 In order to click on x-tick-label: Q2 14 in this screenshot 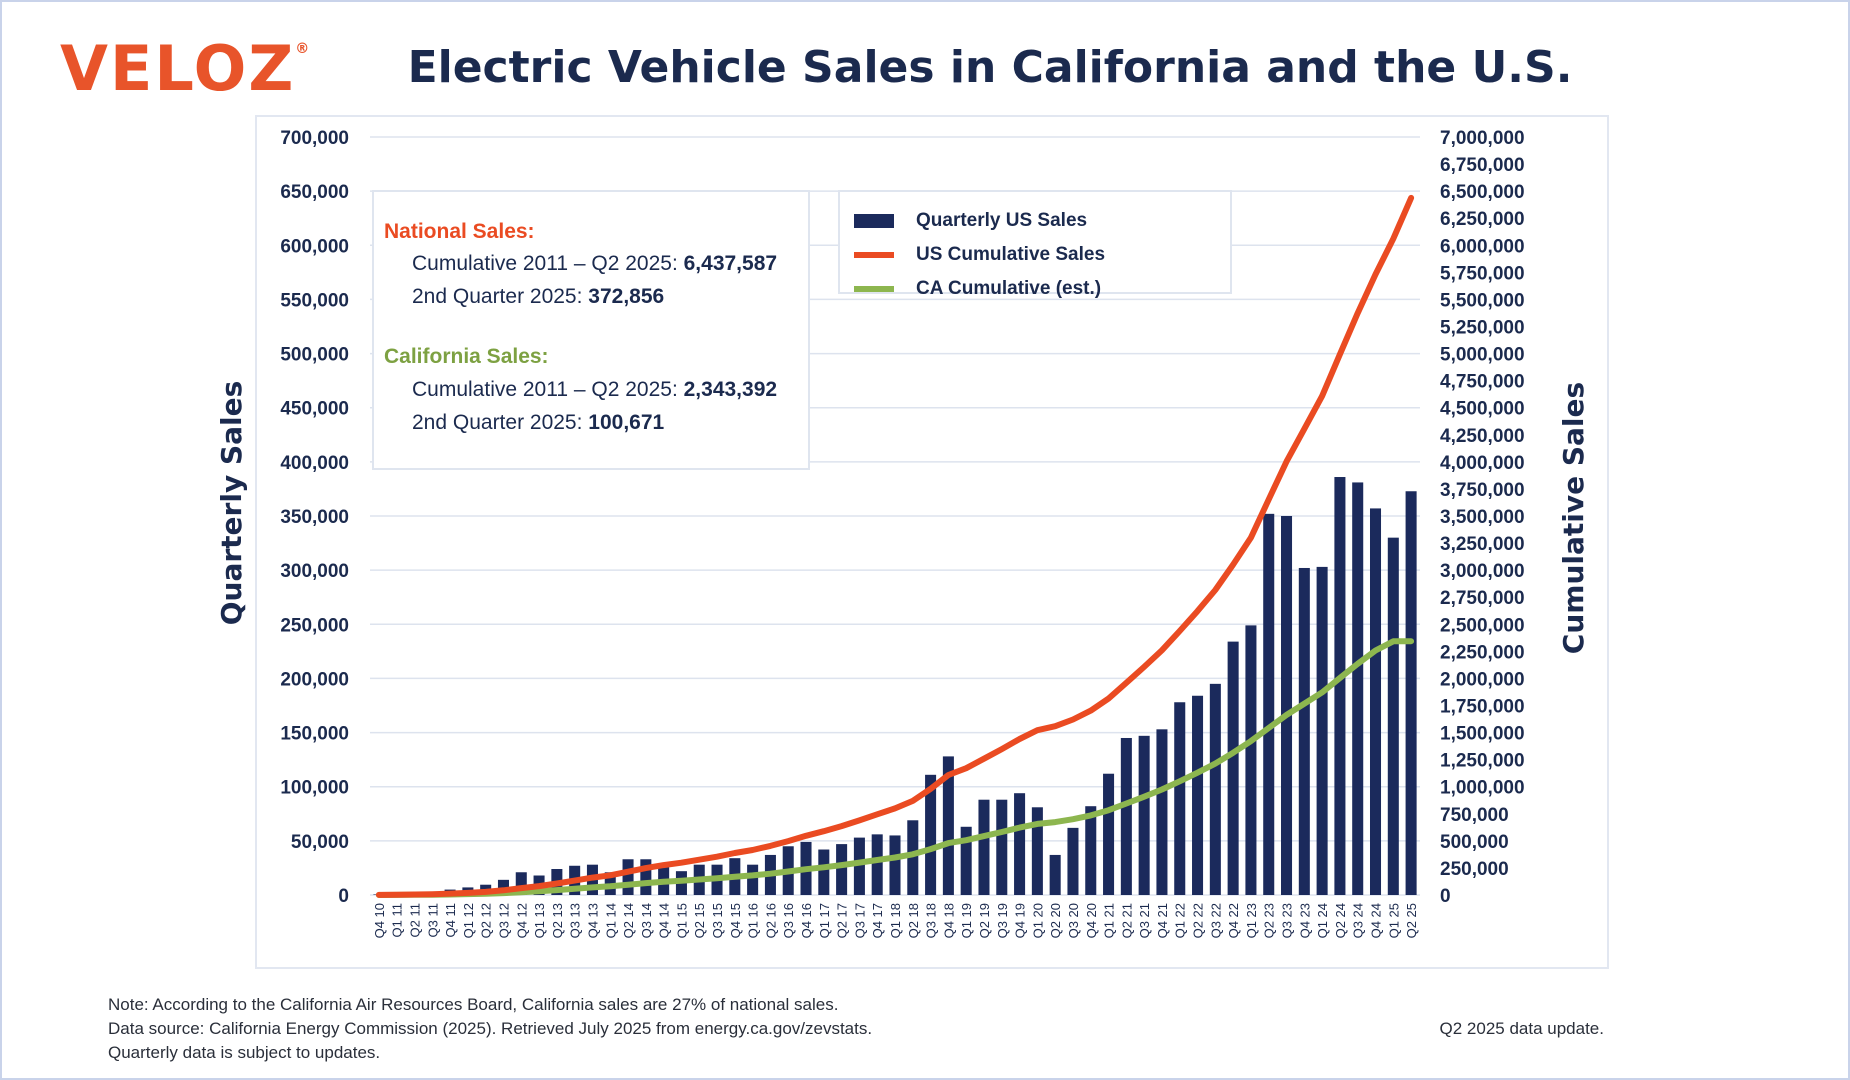, I will do `click(628, 920)`.